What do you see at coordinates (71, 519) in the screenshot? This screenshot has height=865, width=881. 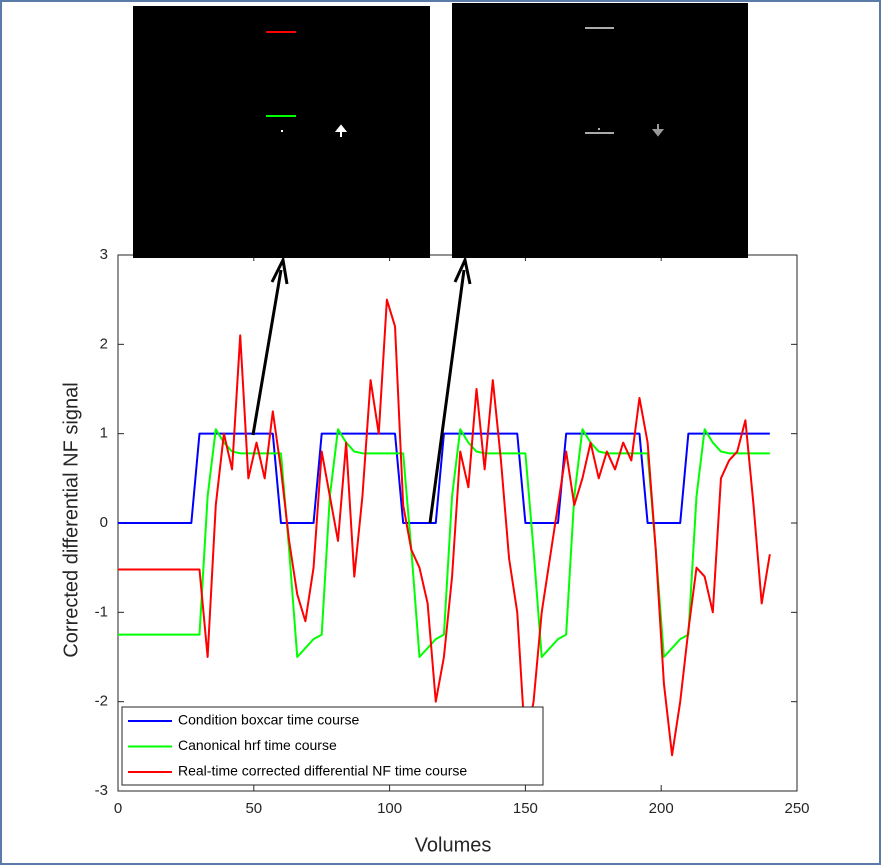 I see `y-axis-label: Corrected differential NF signal` at bounding box center [71, 519].